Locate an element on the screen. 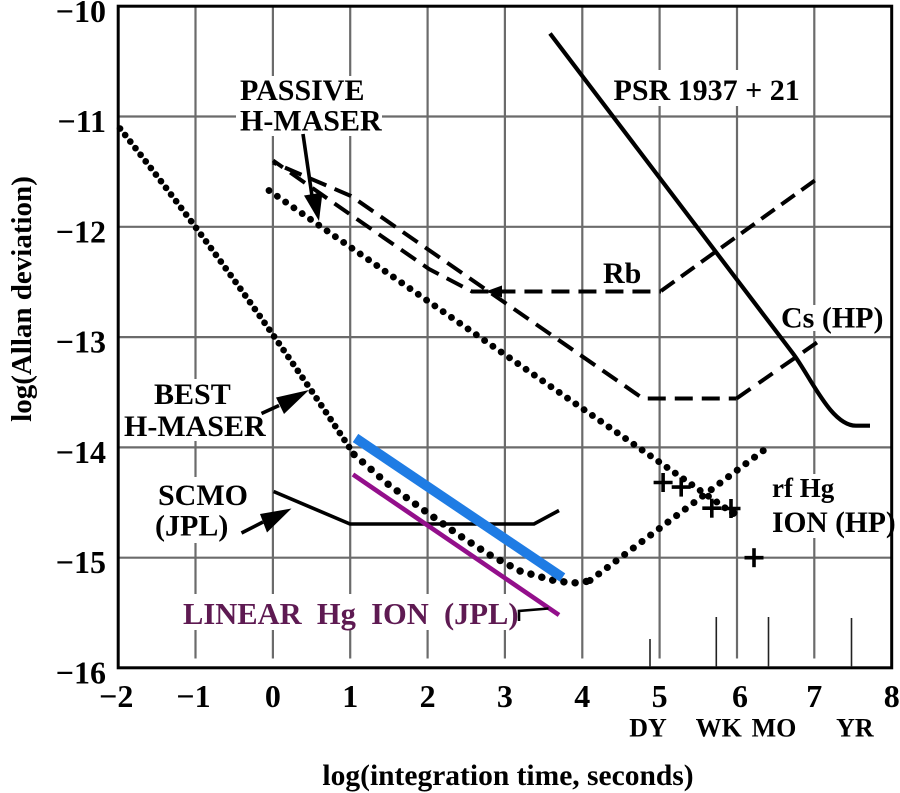 The width and height of the screenshot is (900, 793). svg-text: LINEAR Hg ION (JPL) is located at coordinates (351, 614).